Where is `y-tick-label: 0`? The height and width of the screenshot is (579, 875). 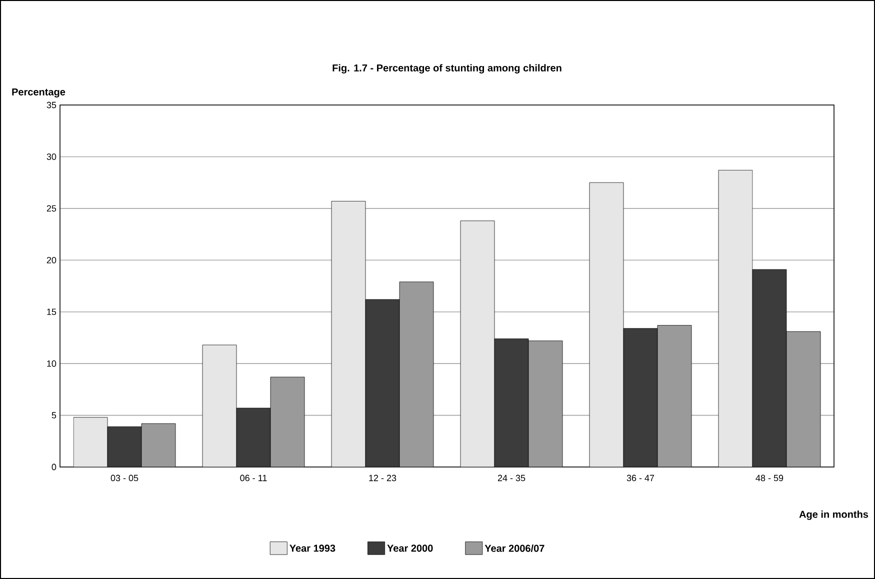 y-tick-label: 0 is located at coordinates (54, 467).